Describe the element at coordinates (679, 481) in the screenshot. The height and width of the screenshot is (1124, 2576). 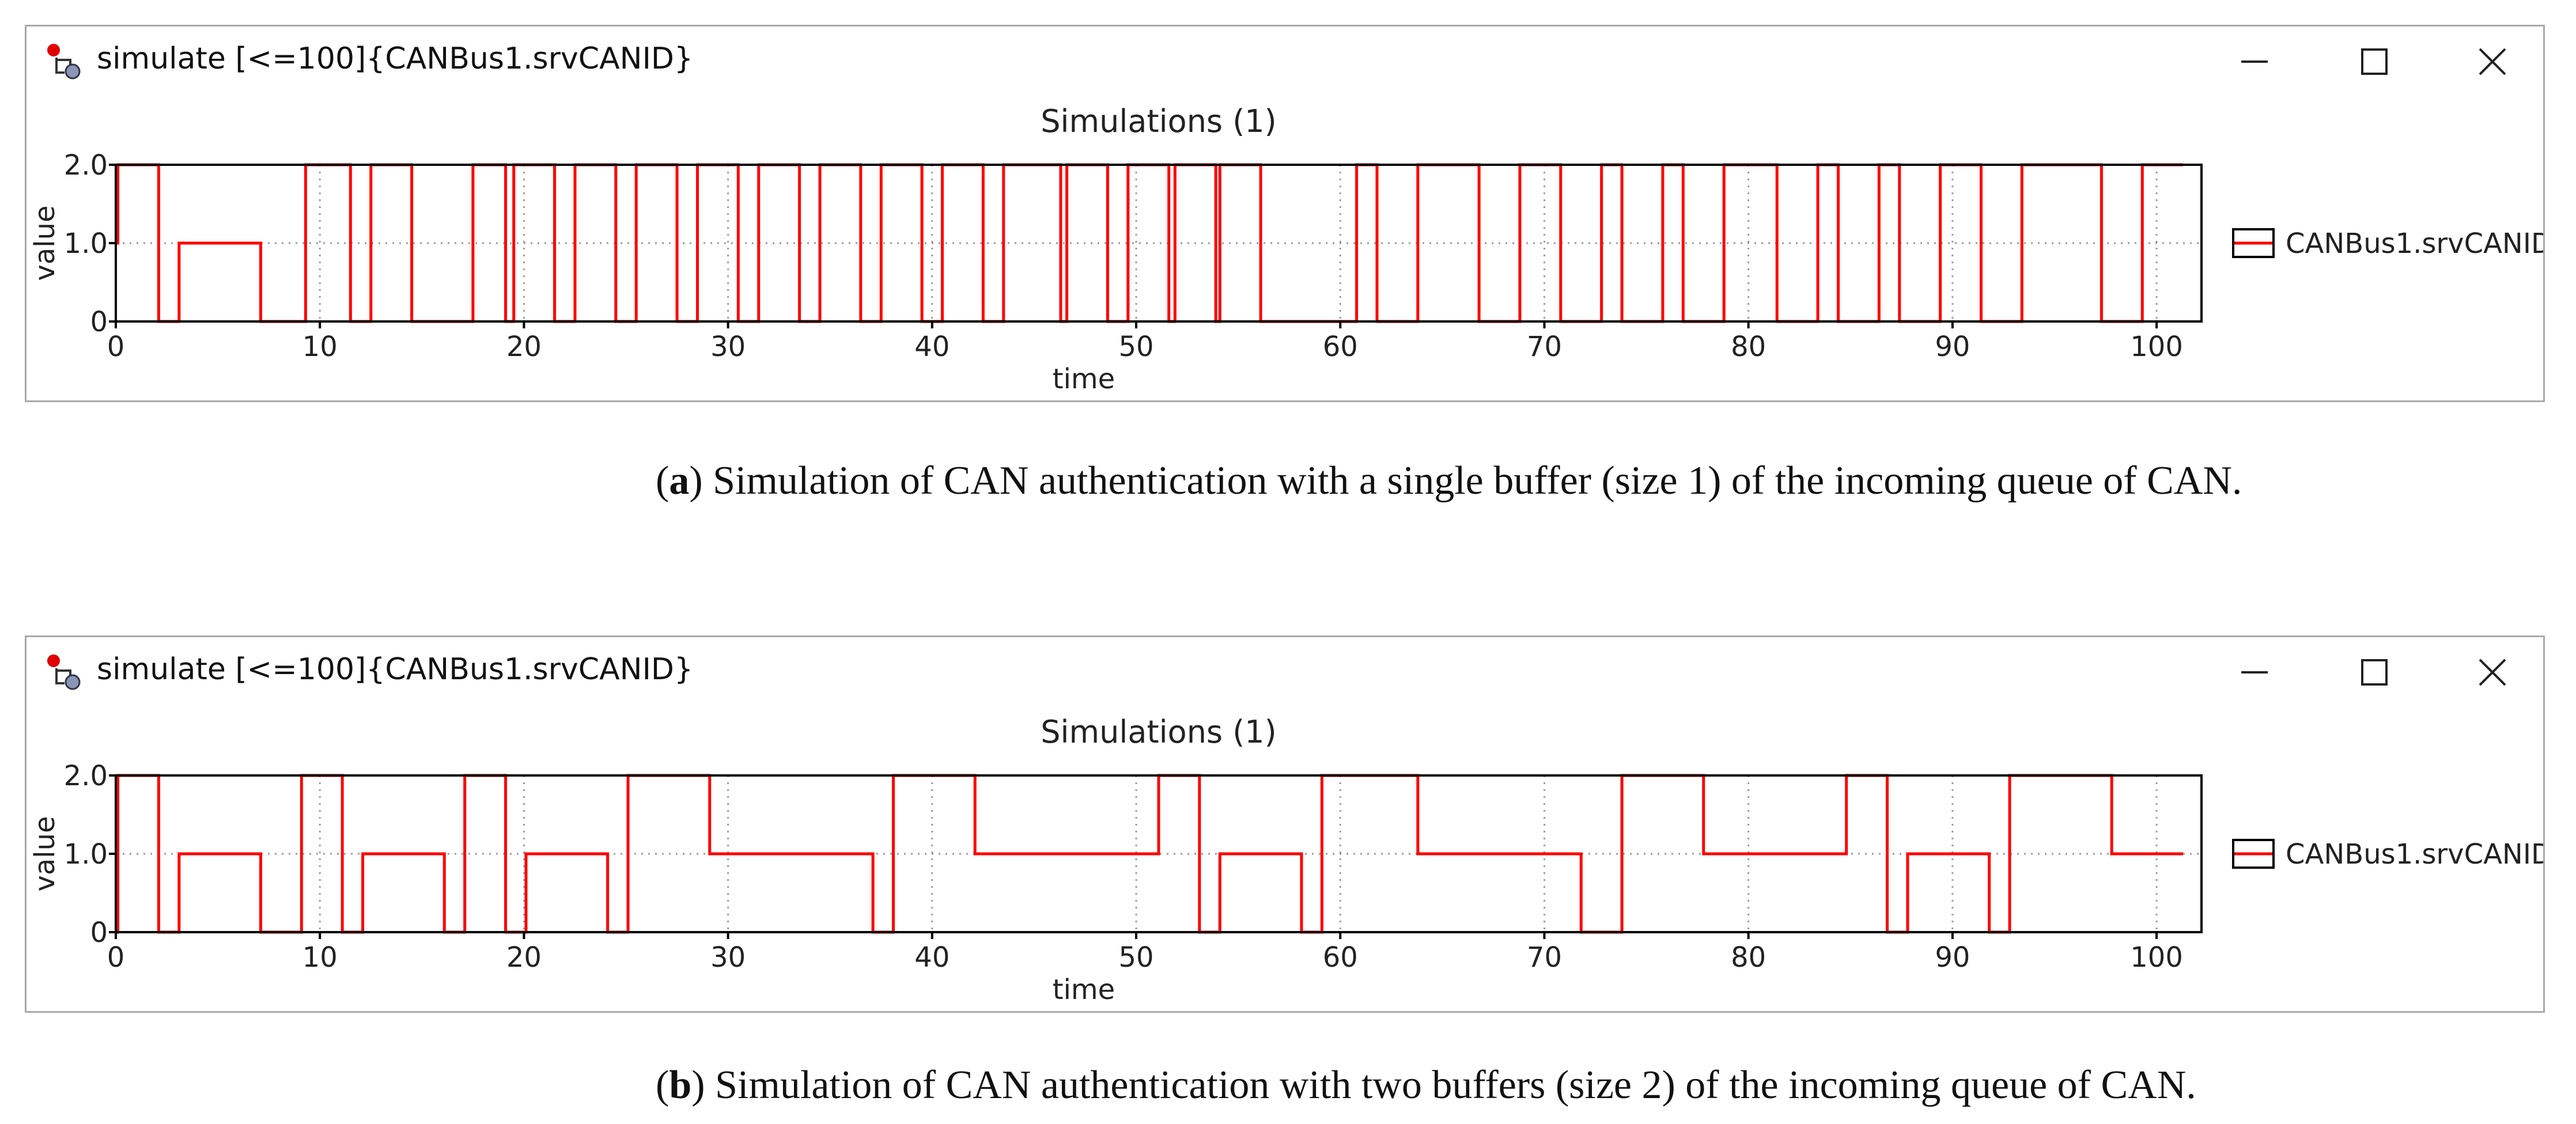
I see `caption-letter: a` at that location.